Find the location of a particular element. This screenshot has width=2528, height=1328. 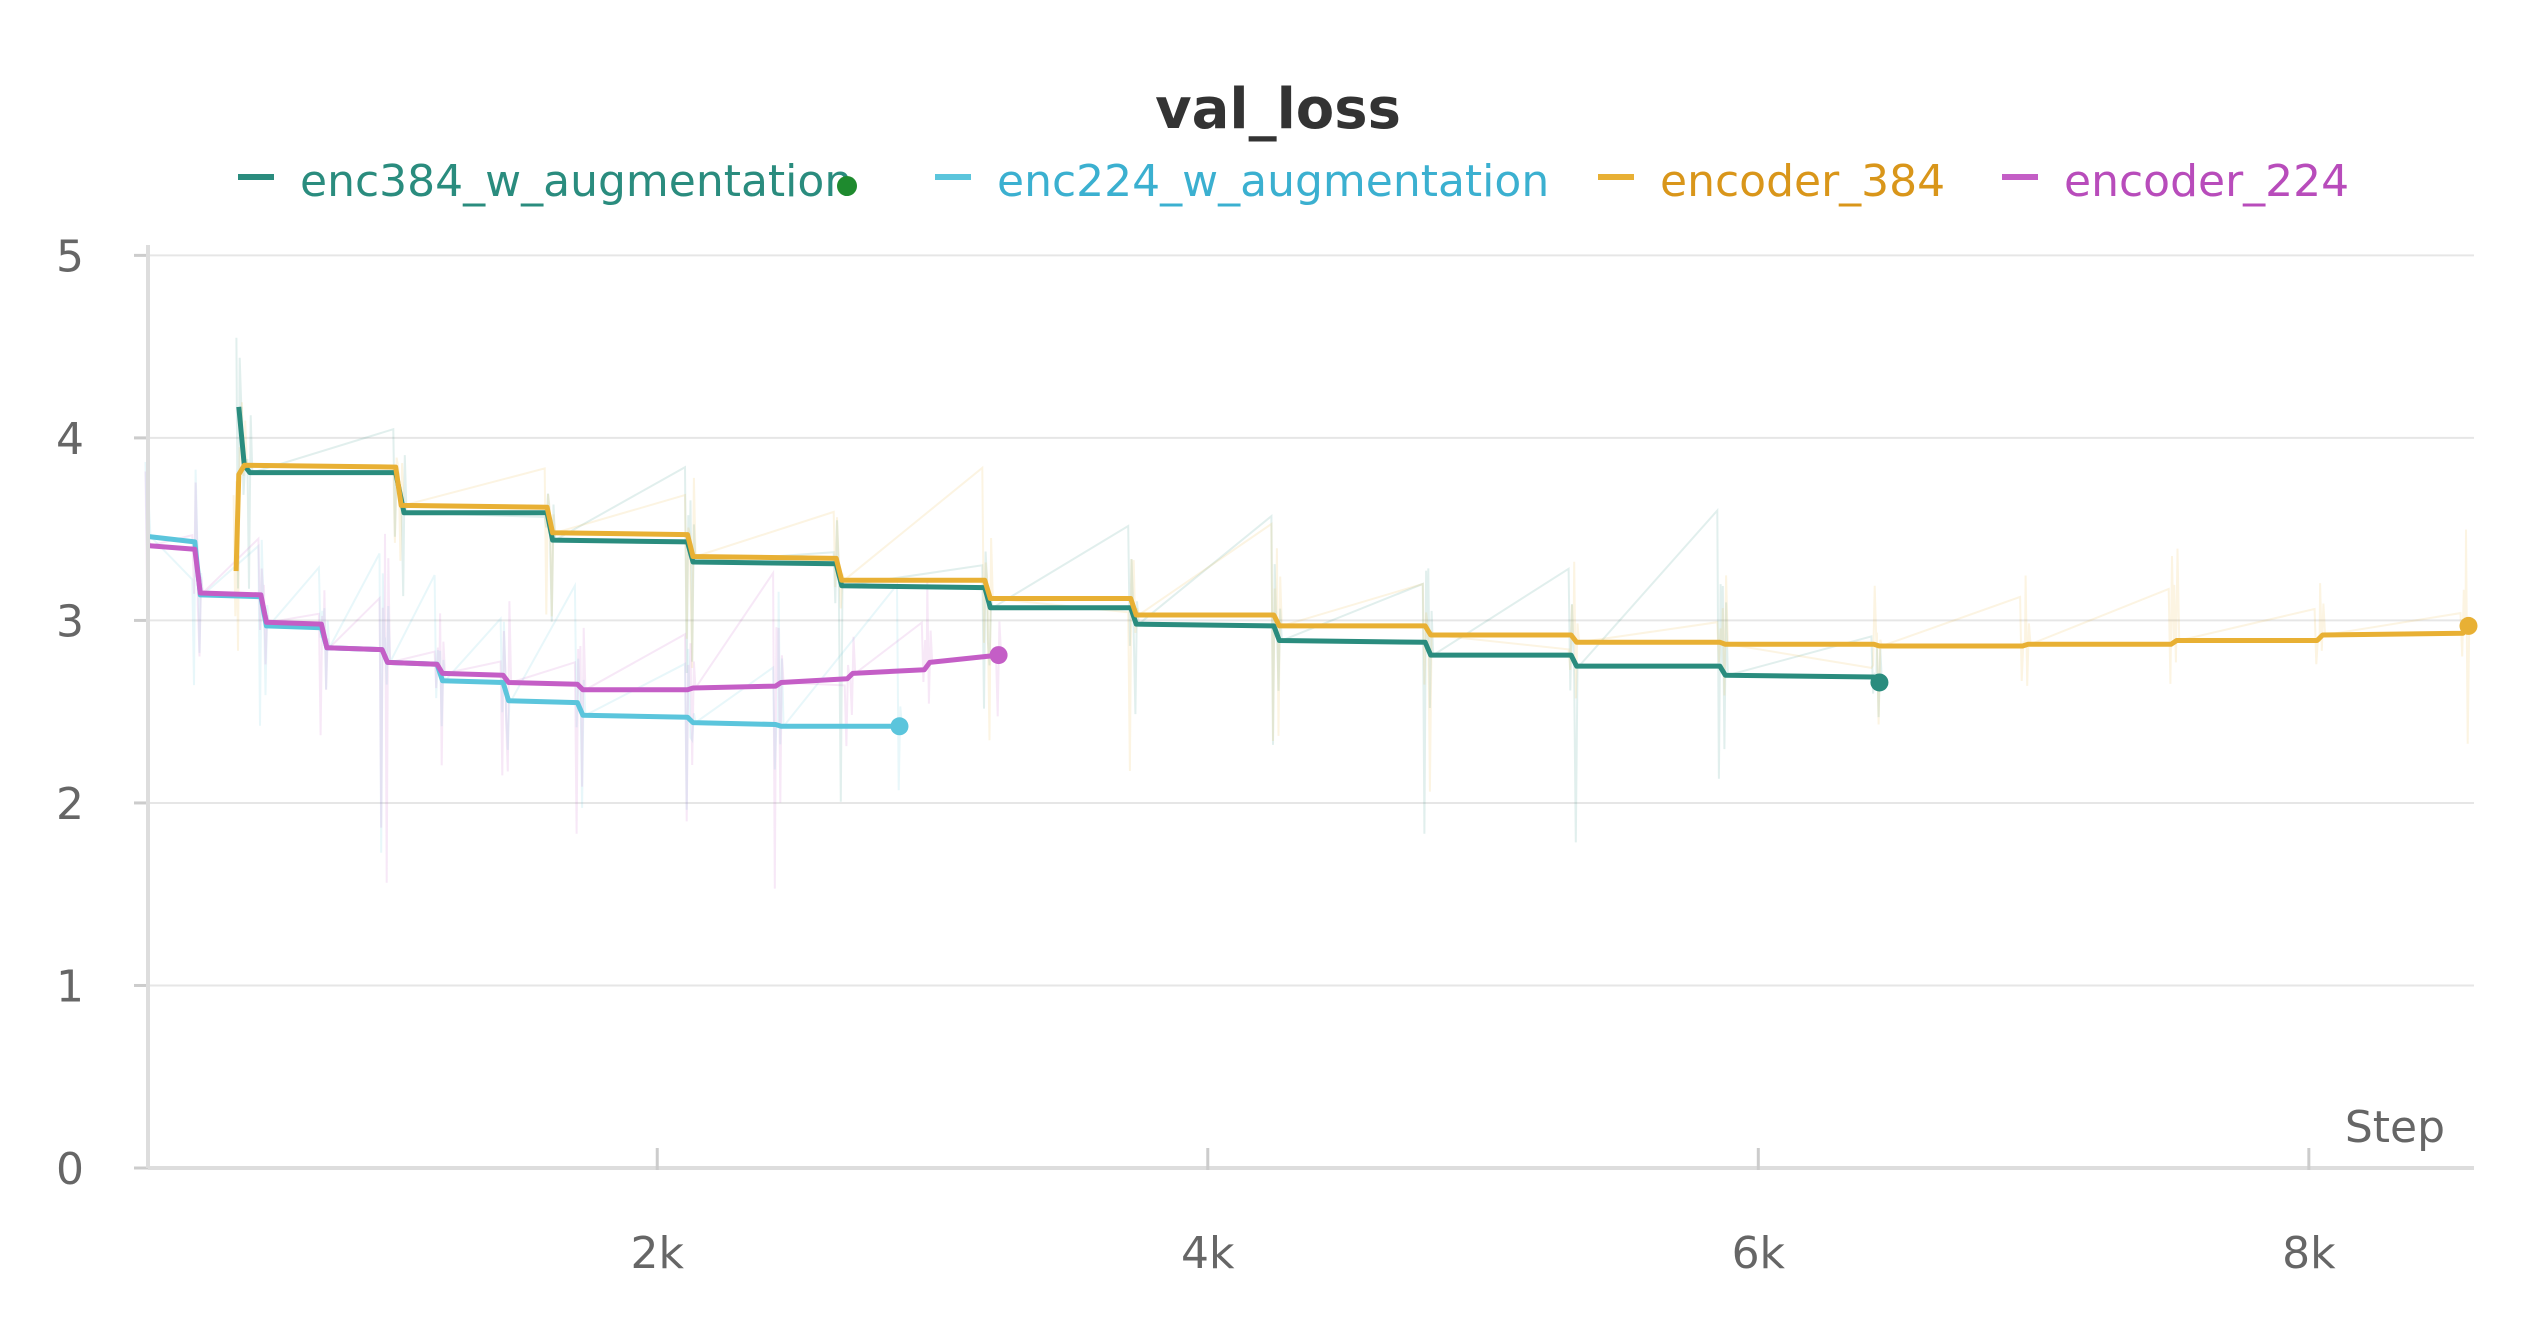

y-tick-label: 4 is located at coordinates (70, 439).